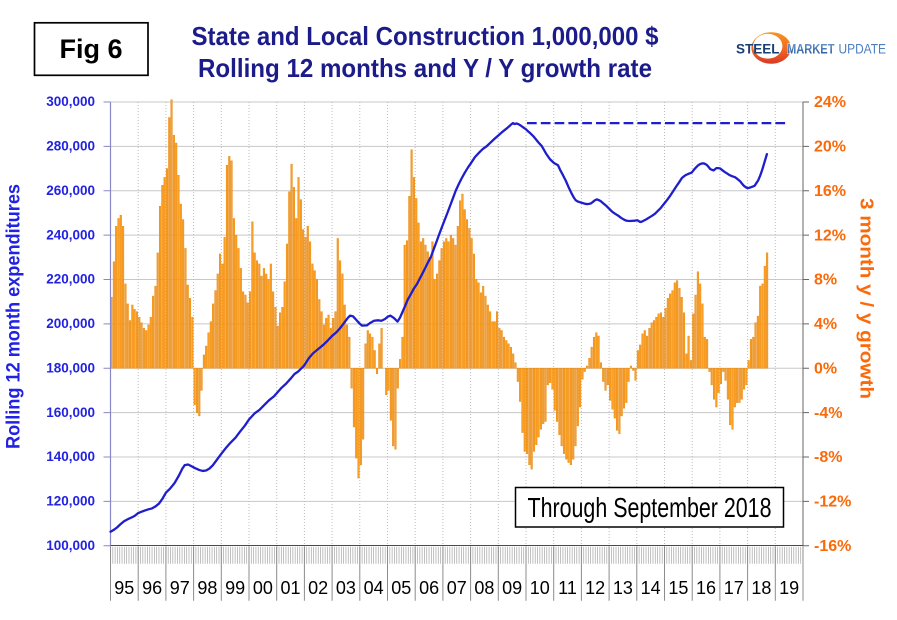  Describe the element at coordinates (70, 146) in the screenshot. I see `svg-text: 280,000` at that location.